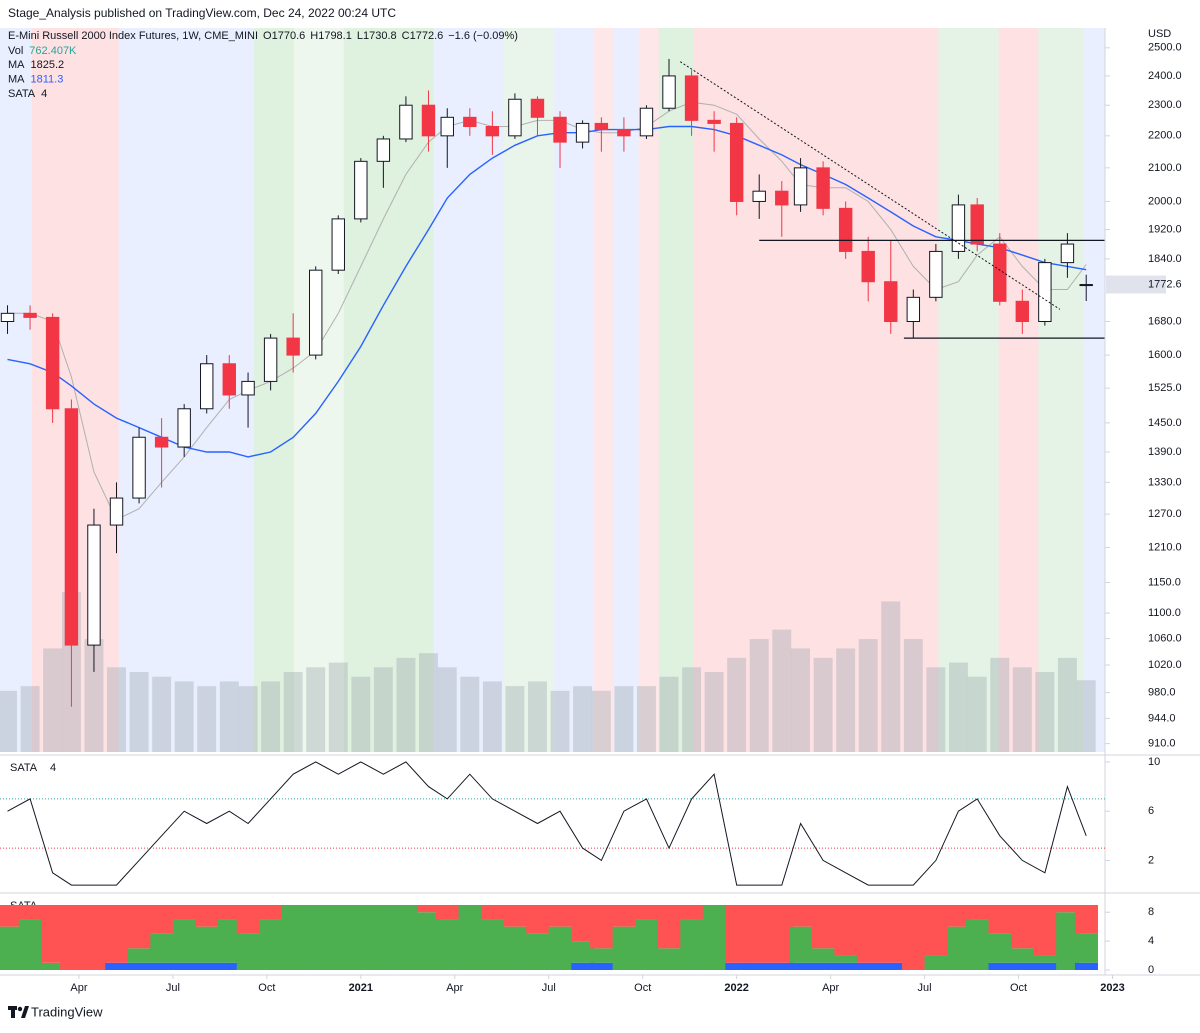 The image size is (1200, 1033). What do you see at coordinates (18, 1012) in the screenshot?
I see `tradingview-logo` at bounding box center [18, 1012].